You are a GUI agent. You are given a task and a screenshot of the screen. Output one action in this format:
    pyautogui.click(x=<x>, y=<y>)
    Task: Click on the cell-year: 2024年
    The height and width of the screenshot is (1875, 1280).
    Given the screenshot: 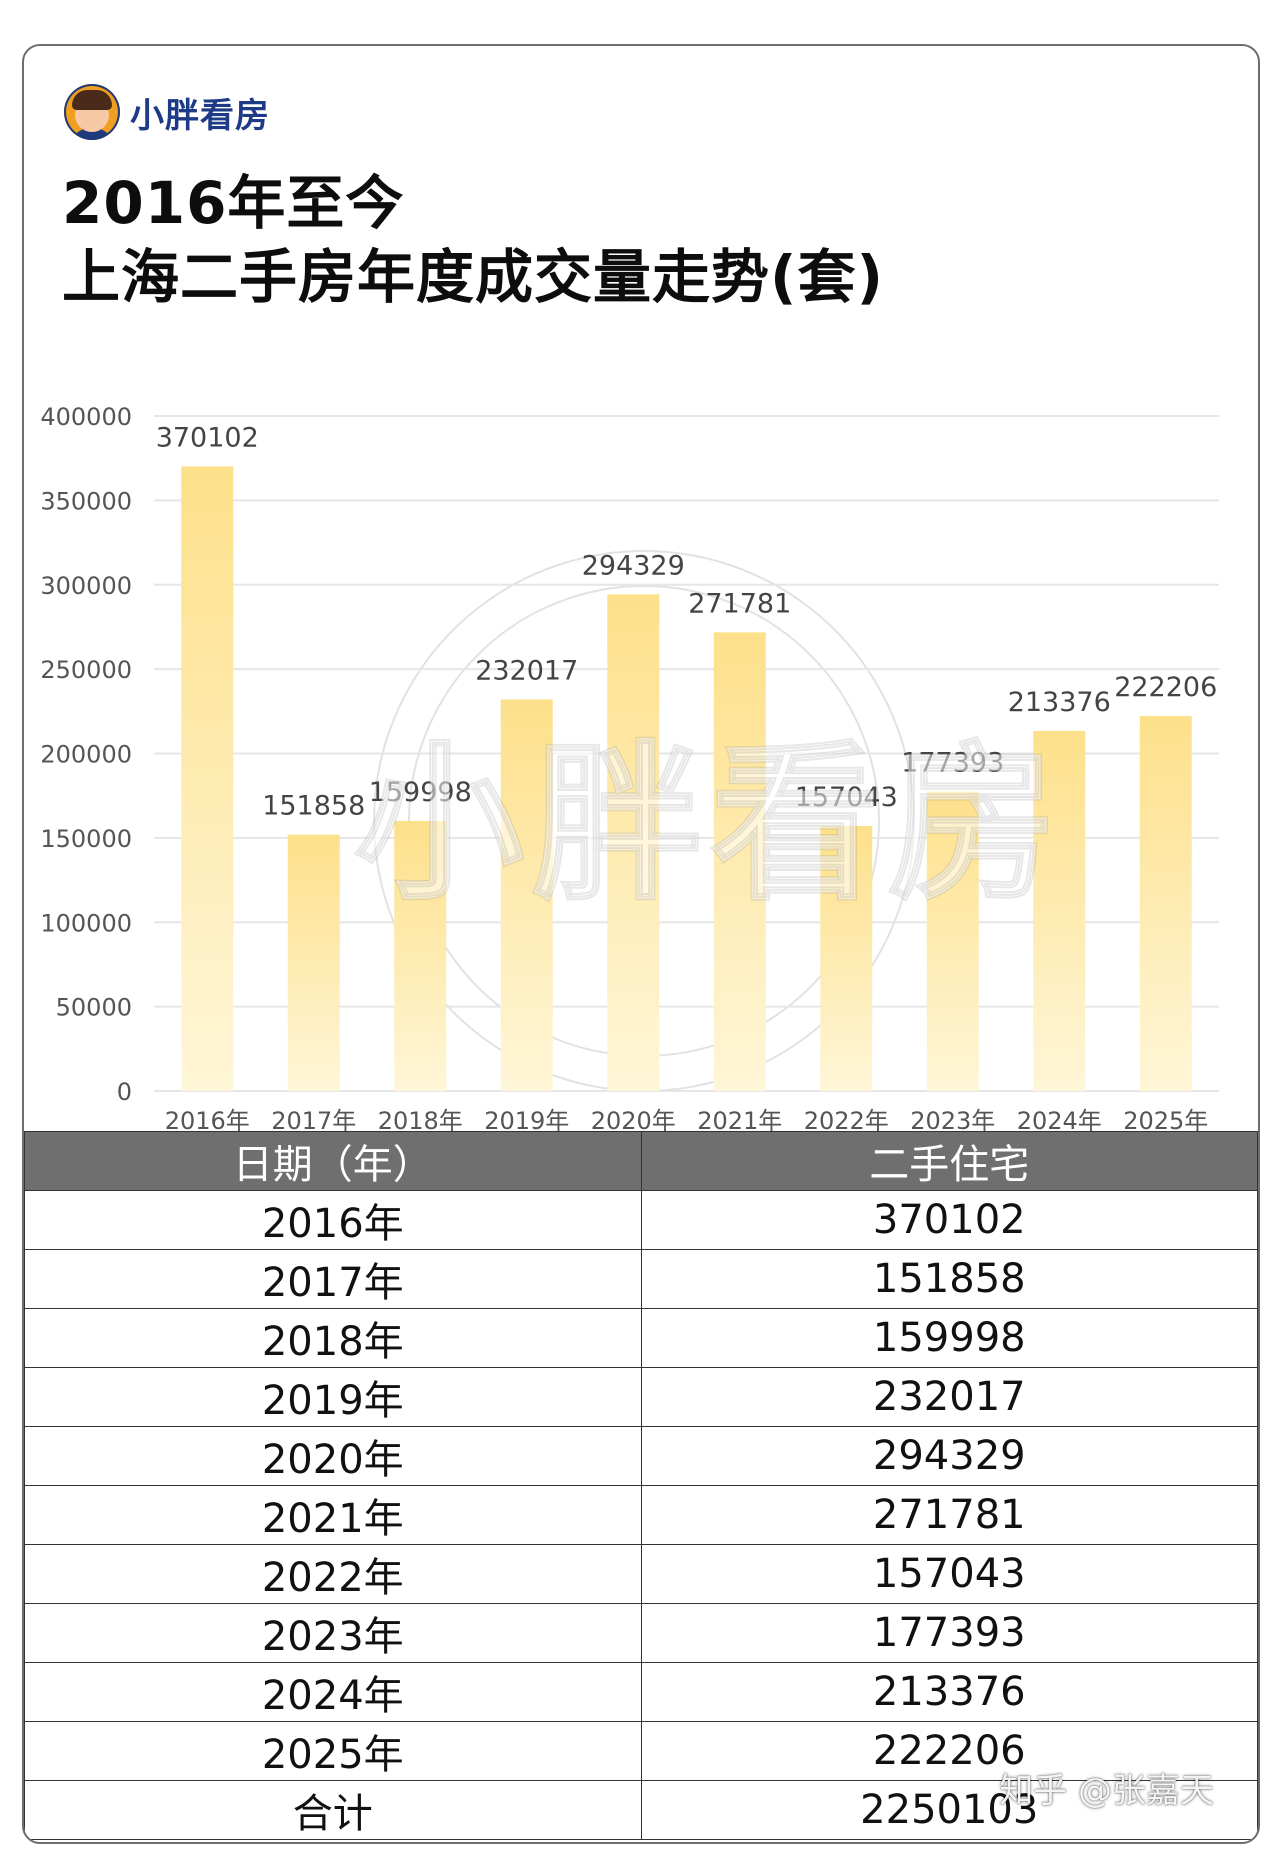 What is the action you would take?
    pyautogui.click(x=333, y=1692)
    